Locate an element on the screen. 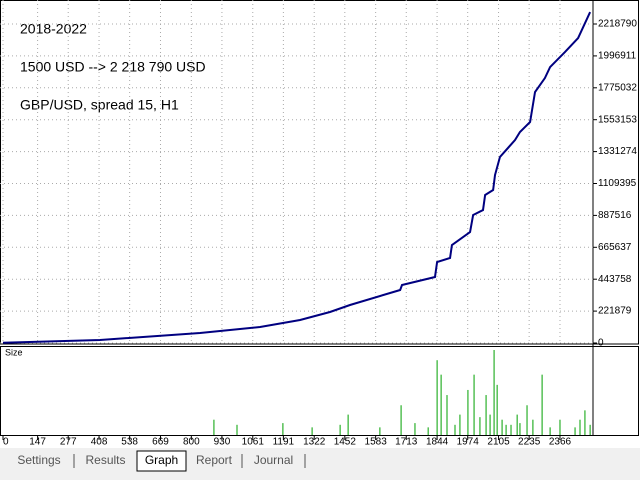  x-tick-label: 1322 is located at coordinates (314, 442).